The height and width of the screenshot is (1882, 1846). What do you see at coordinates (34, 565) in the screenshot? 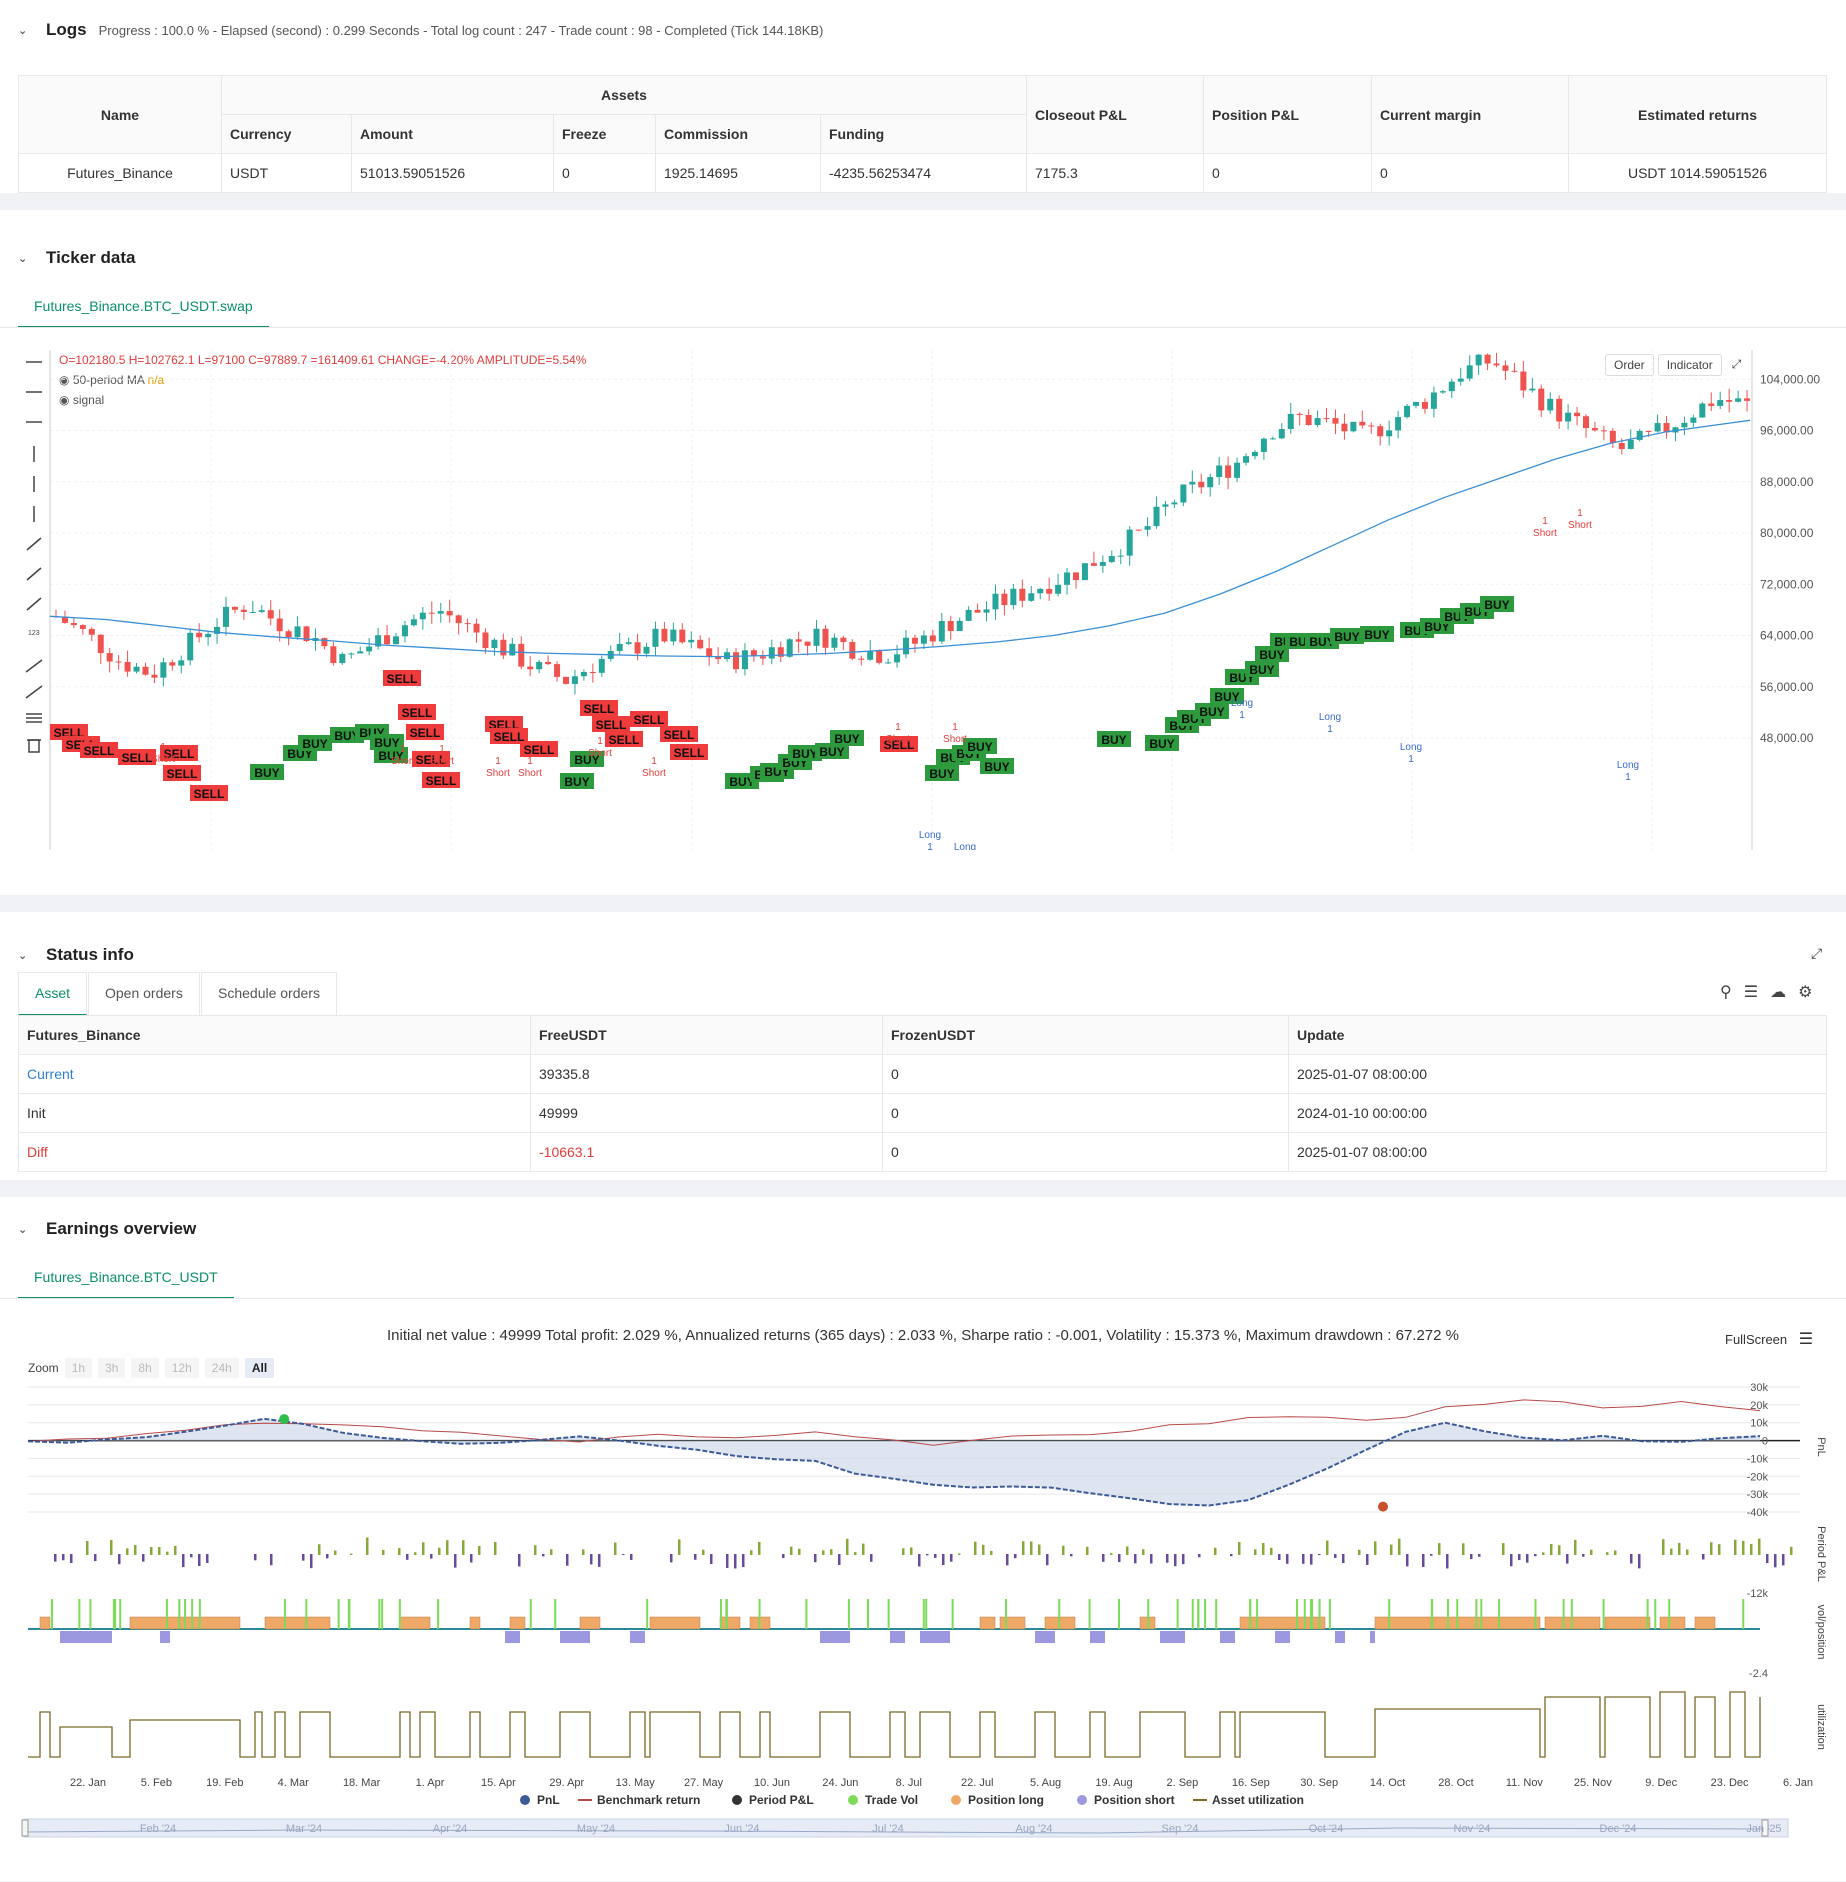
I see `drawing-tools-icons: 123` at bounding box center [34, 565].